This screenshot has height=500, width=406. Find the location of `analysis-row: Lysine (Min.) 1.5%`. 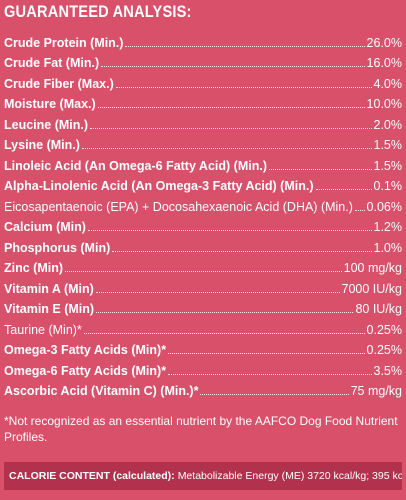

analysis-row: Lysine (Min.) 1.5% is located at coordinates (203, 142).